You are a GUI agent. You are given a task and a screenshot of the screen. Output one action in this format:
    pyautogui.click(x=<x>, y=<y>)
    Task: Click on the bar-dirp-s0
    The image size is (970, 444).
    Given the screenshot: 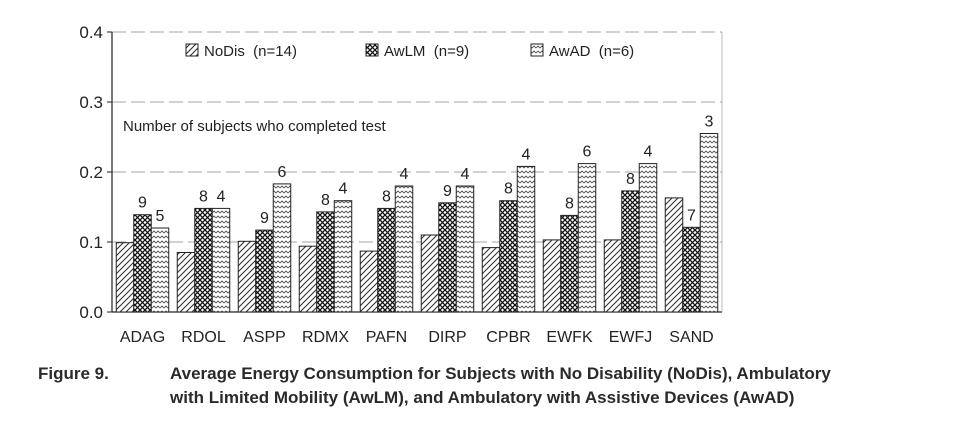 What is the action you would take?
    pyautogui.click(x=430, y=273)
    